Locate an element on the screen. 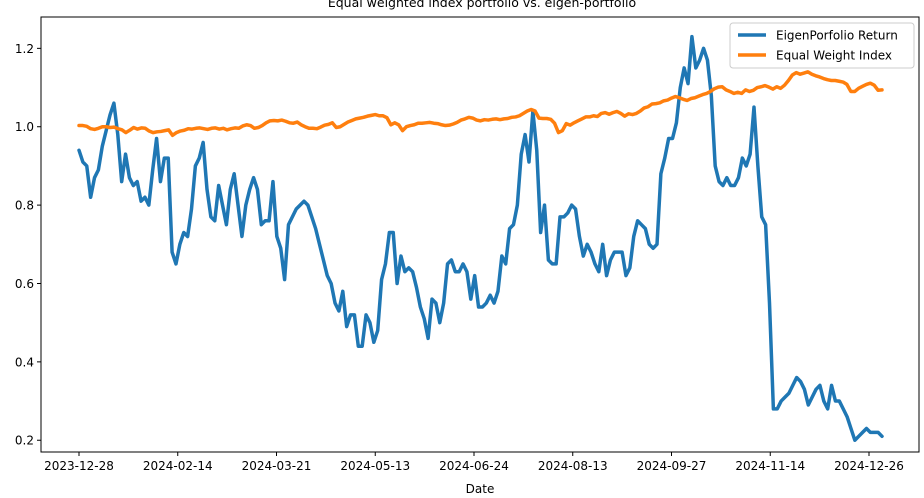 The height and width of the screenshot is (498, 924). x-tick-label: 2024-05-13 is located at coordinates (375, 466).